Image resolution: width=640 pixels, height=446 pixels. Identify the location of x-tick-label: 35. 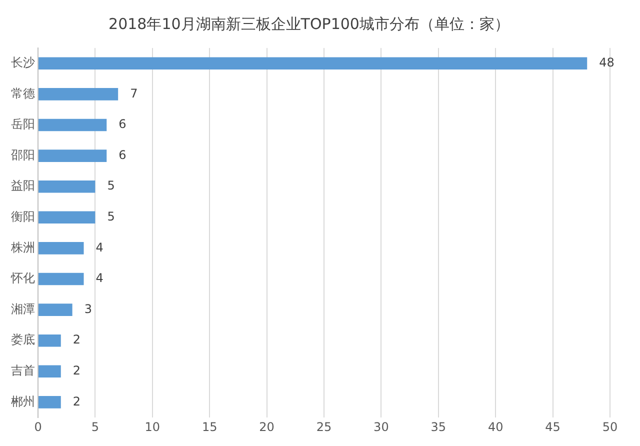
(438, 427).